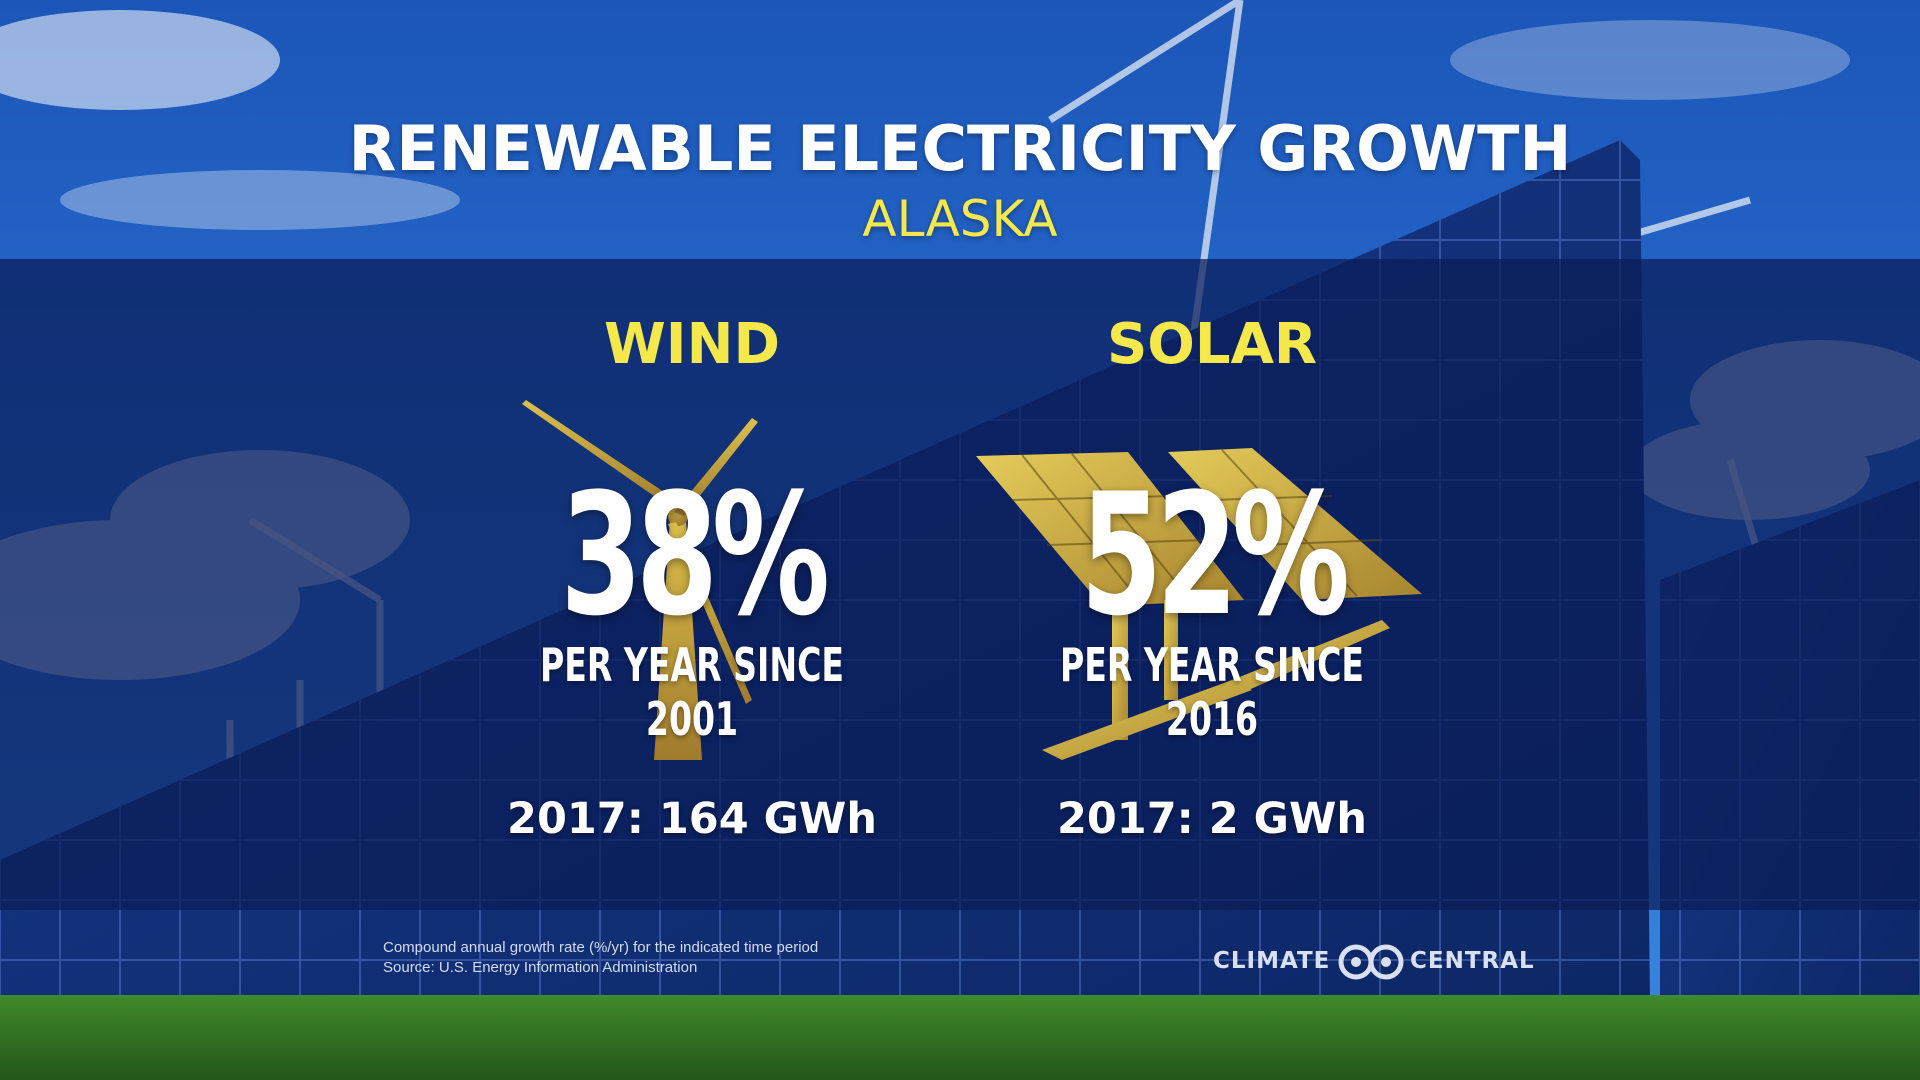 This screenshot has height=1080, width=1920. I want to click on solar-growth-rate: 52%, so click(1215, 555).